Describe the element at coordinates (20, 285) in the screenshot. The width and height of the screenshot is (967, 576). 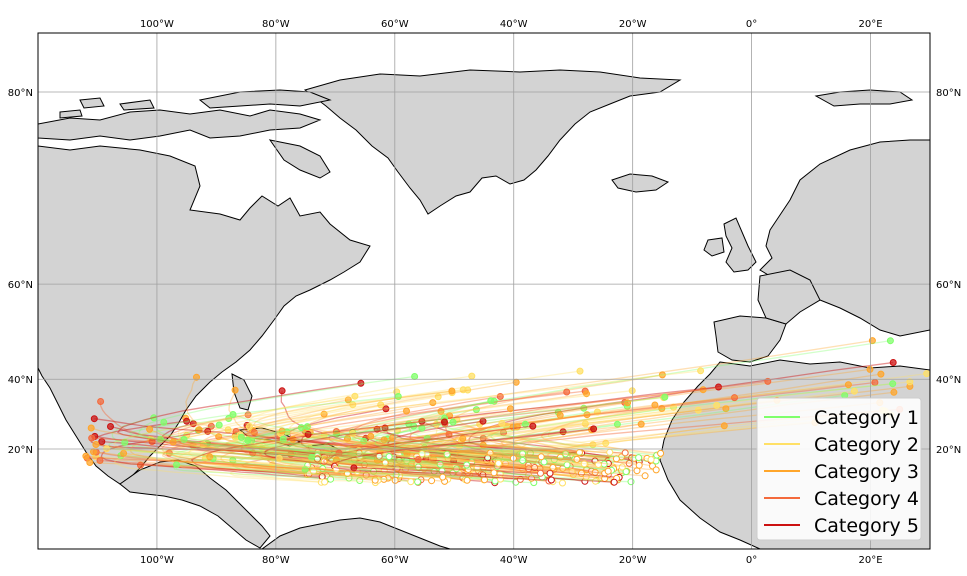
I see `lat-tick-label-left: 60°N` at that location.